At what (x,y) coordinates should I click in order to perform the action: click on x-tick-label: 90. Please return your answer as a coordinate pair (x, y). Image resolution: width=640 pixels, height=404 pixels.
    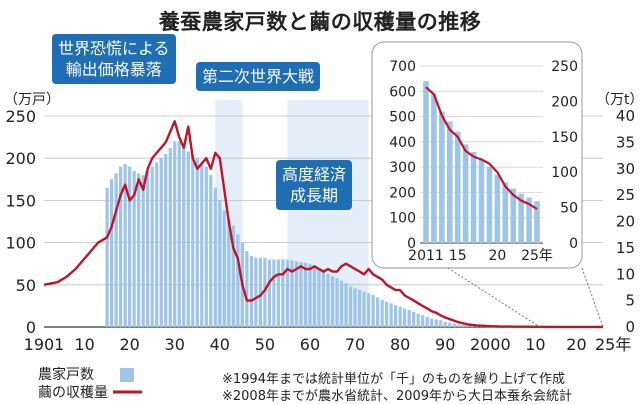
    Looking at the image, I should click on (445, 344).